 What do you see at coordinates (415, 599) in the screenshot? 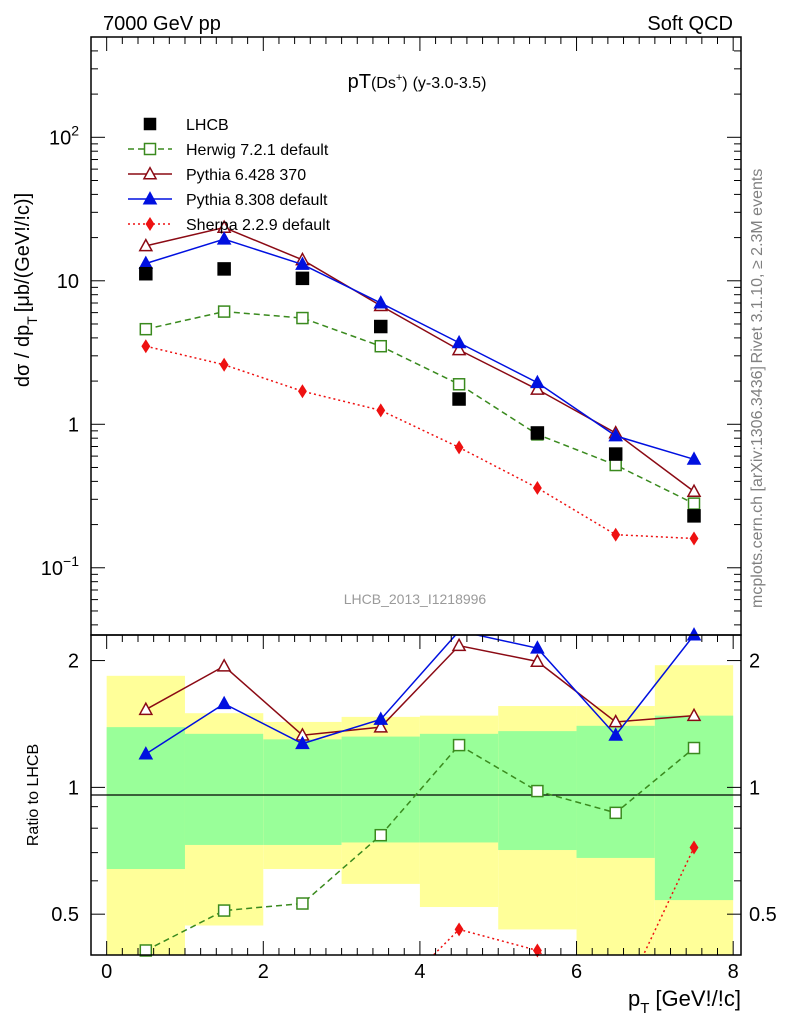
I see `analysis-watermark: LHCB_2013_I1218996` at bounding box center [415, 599].